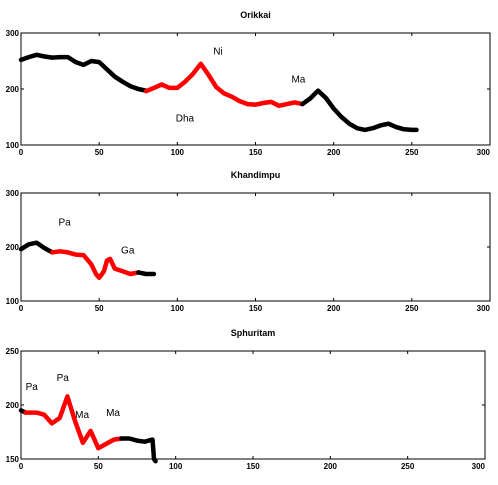 The width and height of the screenshot is (498, 485). Describe the element at coordinates (185, 118) in the screenshot. I see `annotation-label: Dha` at that location.